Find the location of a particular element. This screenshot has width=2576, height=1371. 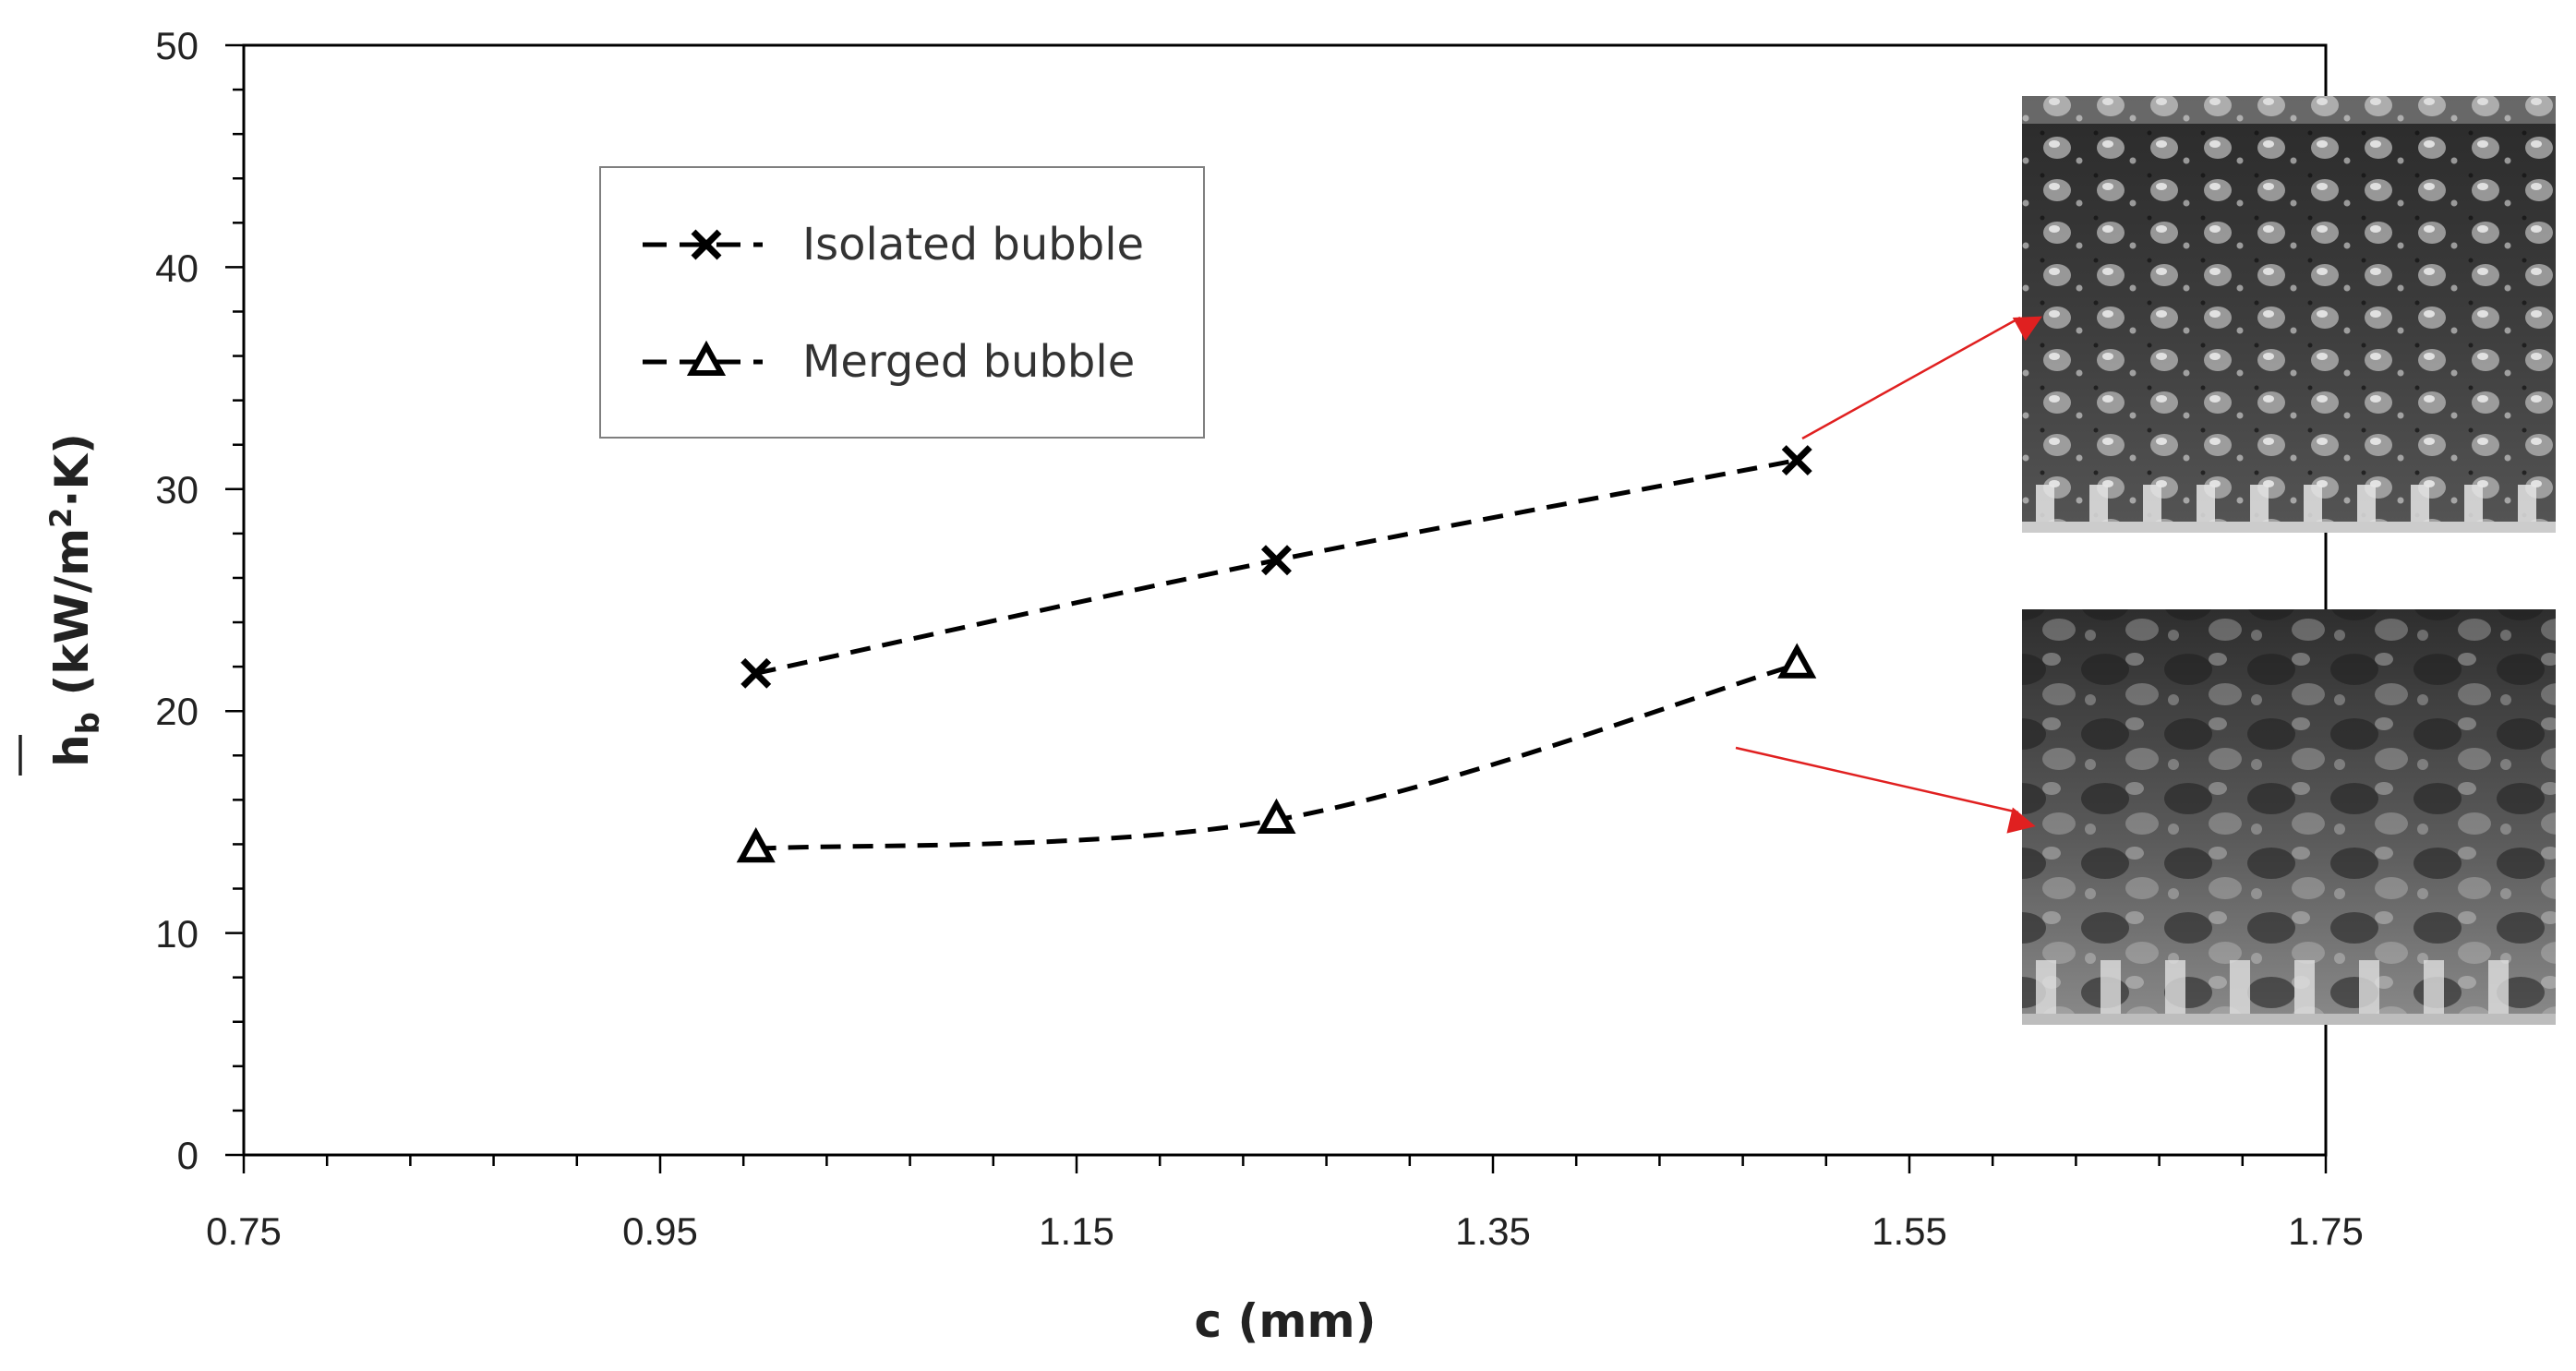

series-merged-bubble is located at coordinates (1276, 753).